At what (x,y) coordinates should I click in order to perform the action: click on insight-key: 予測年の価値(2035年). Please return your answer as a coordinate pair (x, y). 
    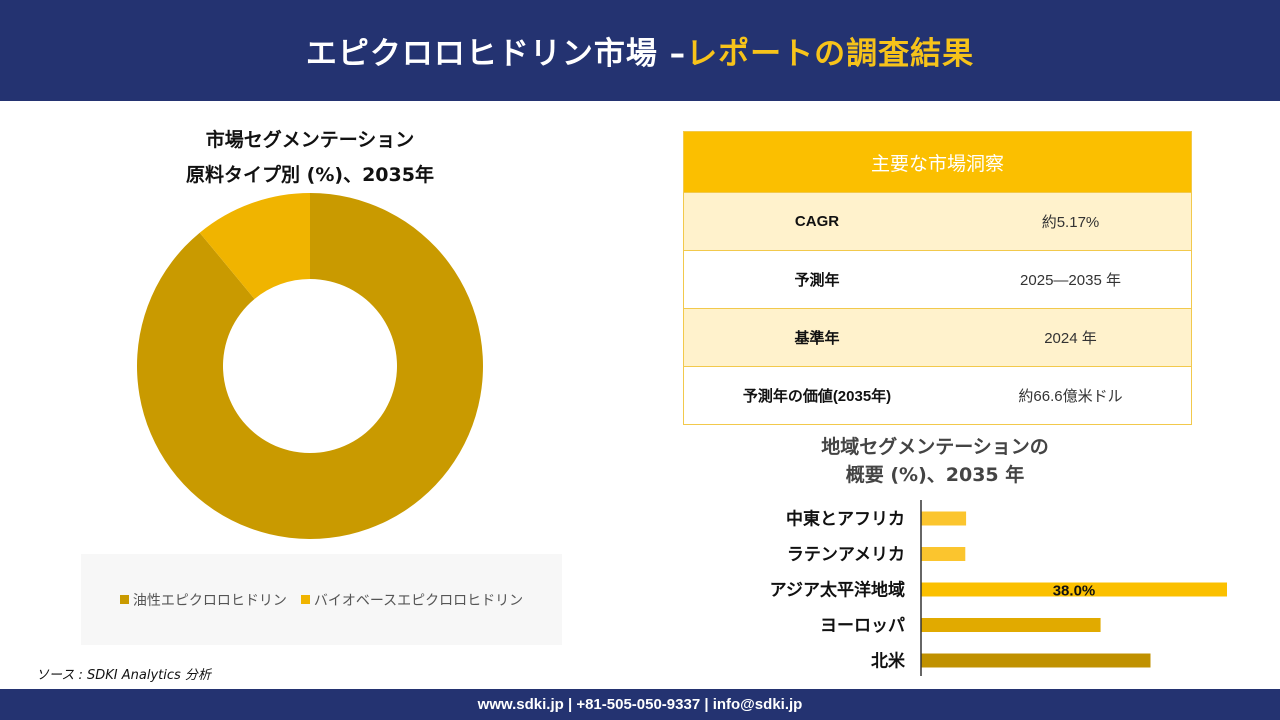
    Looking at the image, I should click on (817, 396).